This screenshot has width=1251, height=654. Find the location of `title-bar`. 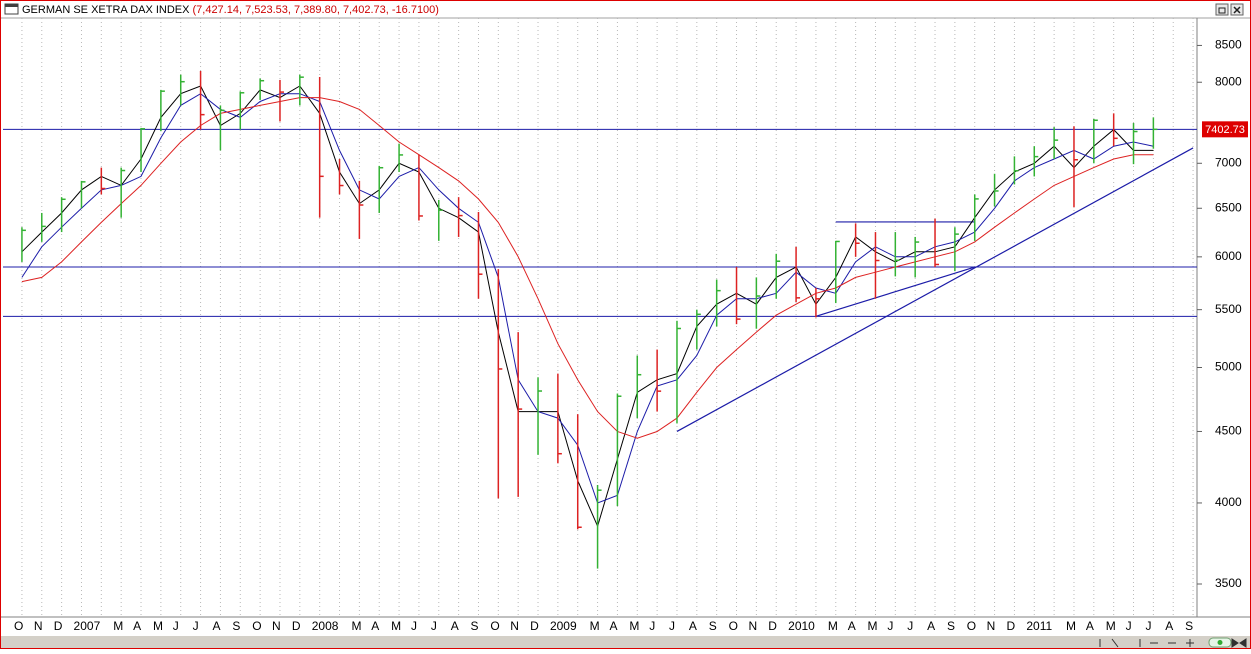

title-bar is located at coordinates (625, 9).